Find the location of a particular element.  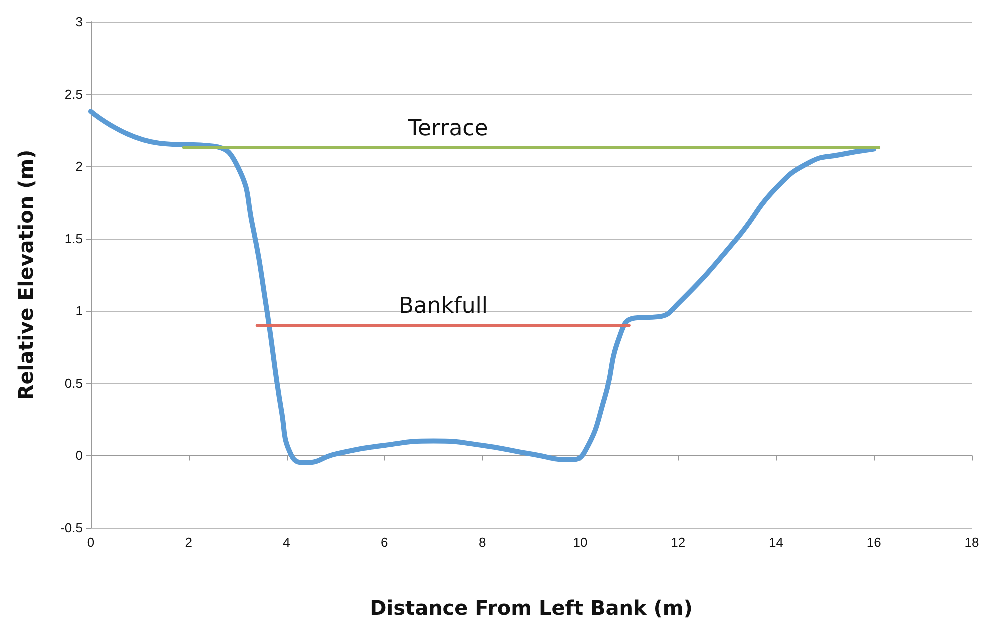

x-axis-title: Distance From Left Bank (m) is located at coordinates (531, 608).